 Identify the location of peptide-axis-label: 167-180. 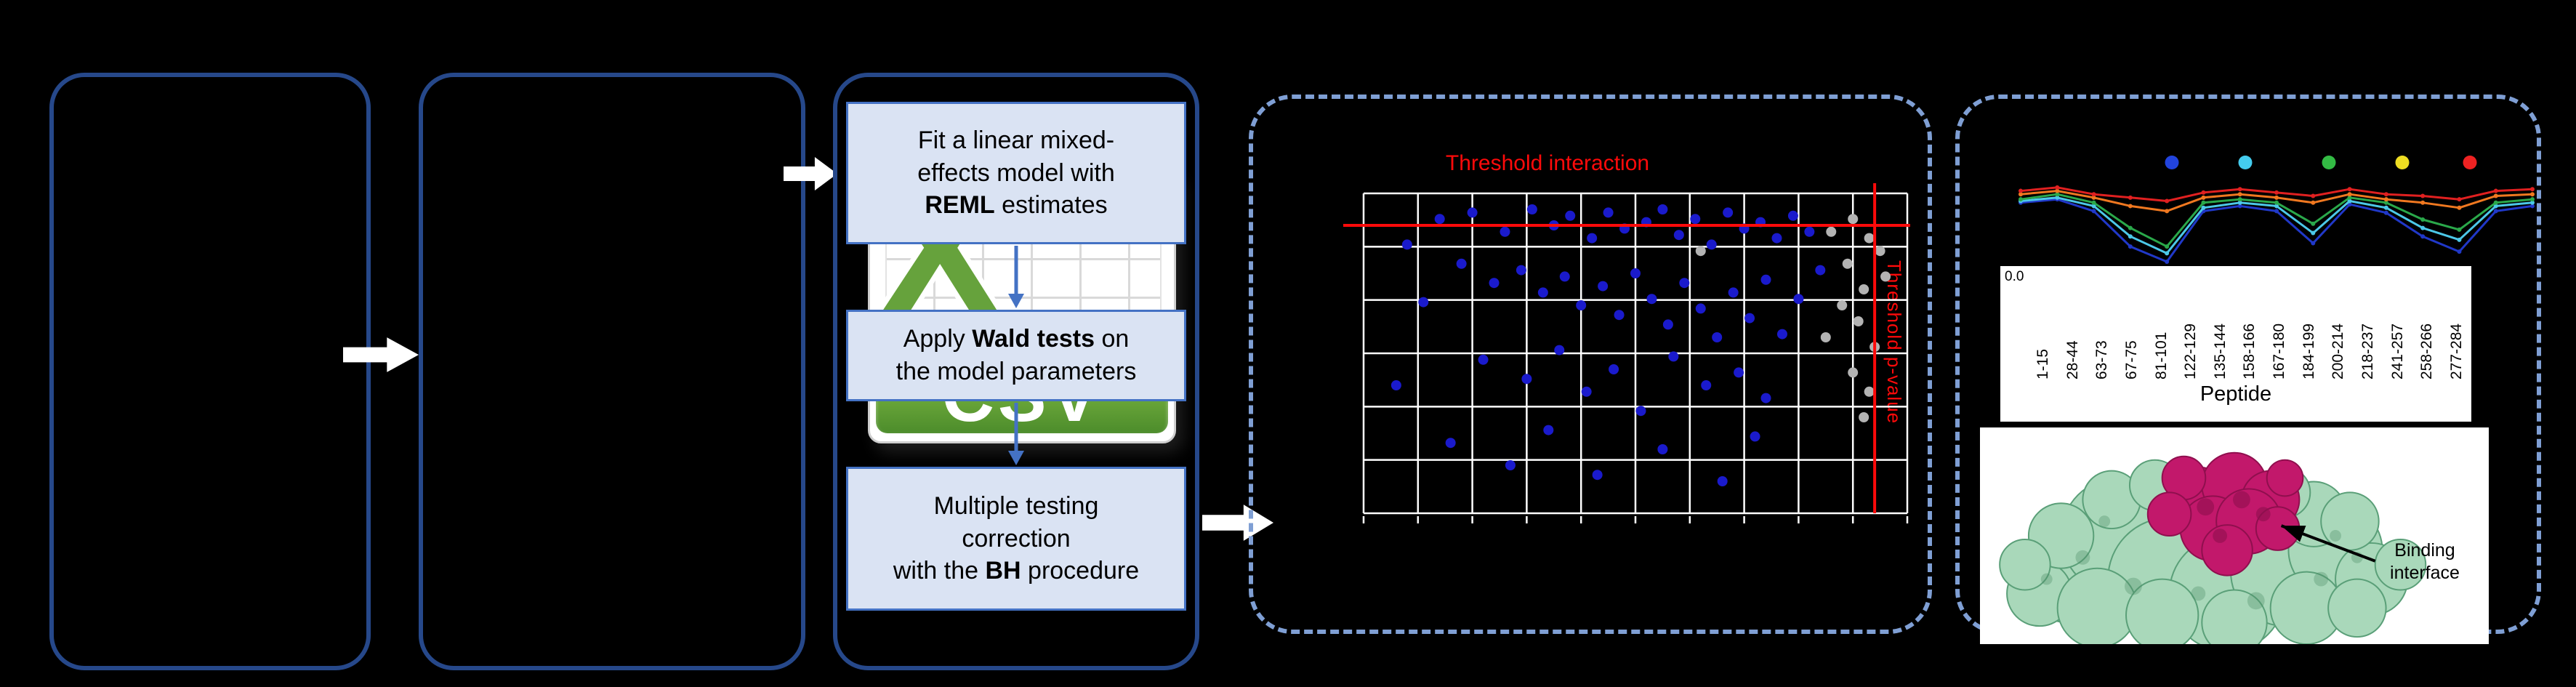
(2279, 351).